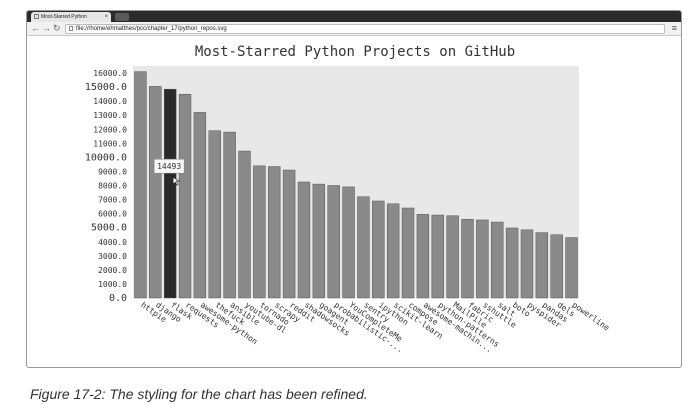 This screenshot has width=688, height=417. What do you see at coordinates (354, 16) in the screenshot?
I see `tab-strip: Most-Starred Python ×` at bounding box center [354, 16].